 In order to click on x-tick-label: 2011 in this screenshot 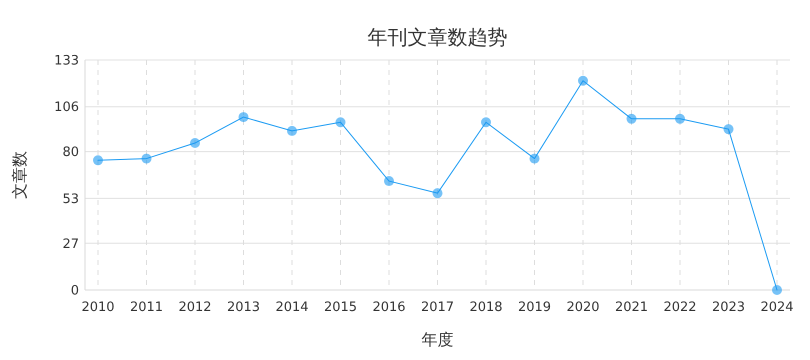, I will do `click(147, 307)`.